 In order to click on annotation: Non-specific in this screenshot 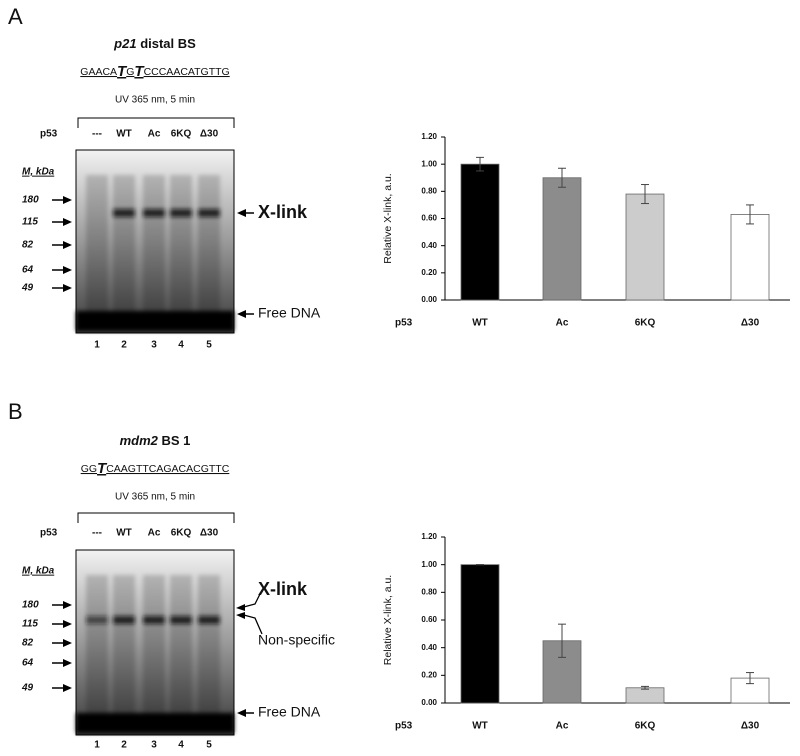, I will do `click(296, 640)`.